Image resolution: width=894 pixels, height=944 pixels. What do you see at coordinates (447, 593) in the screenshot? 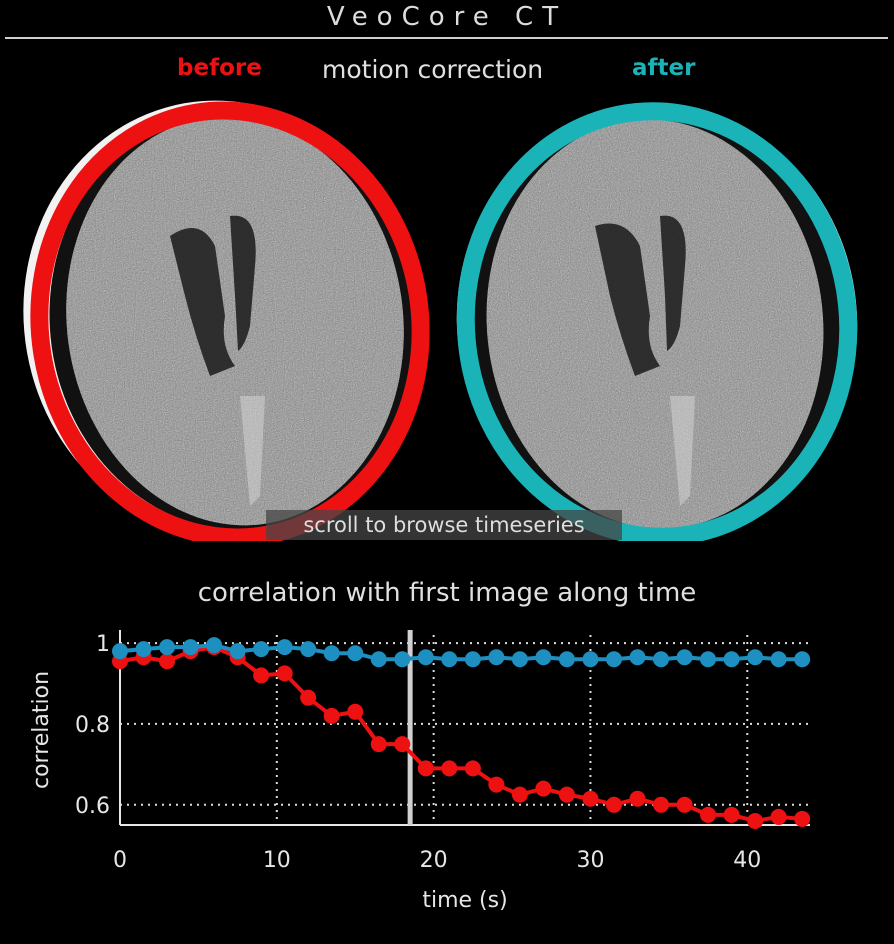
I see `chart-title: correlation with first image along time` at bounding box center [447, 593].